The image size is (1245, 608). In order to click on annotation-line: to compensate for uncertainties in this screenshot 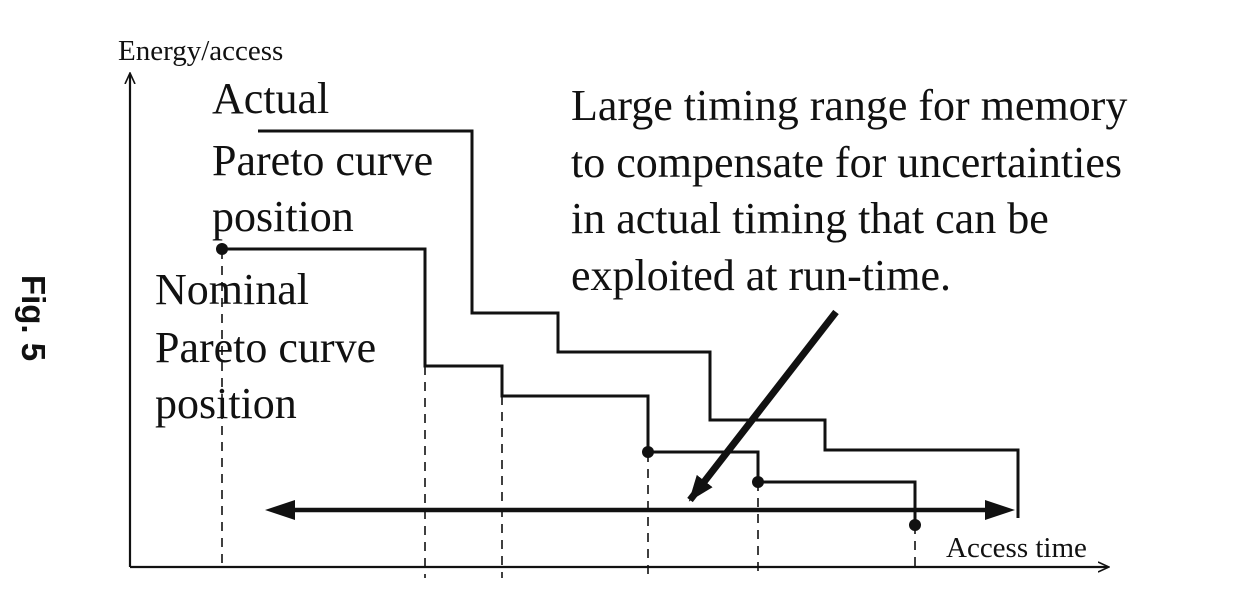, I will do `click(846, 162)`.